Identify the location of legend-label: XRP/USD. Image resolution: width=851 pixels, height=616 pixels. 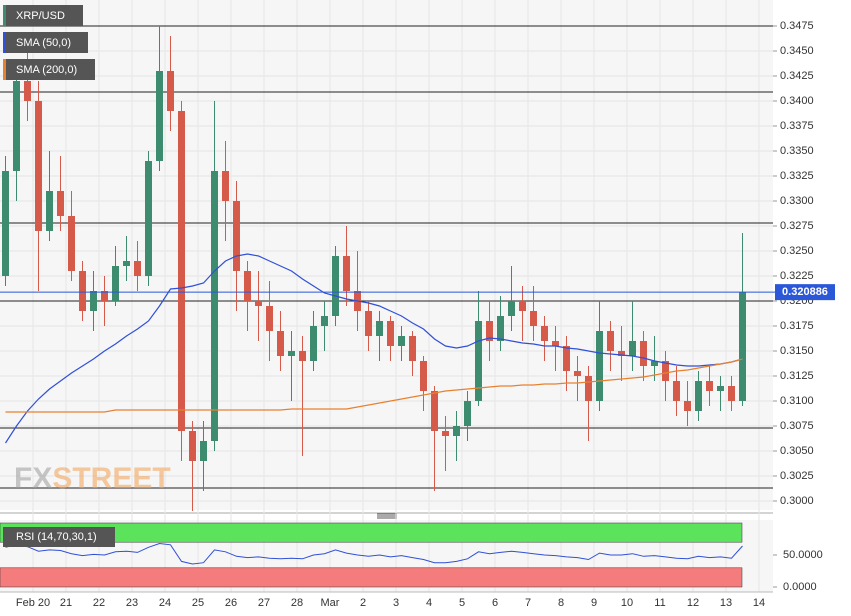
(40, 16).